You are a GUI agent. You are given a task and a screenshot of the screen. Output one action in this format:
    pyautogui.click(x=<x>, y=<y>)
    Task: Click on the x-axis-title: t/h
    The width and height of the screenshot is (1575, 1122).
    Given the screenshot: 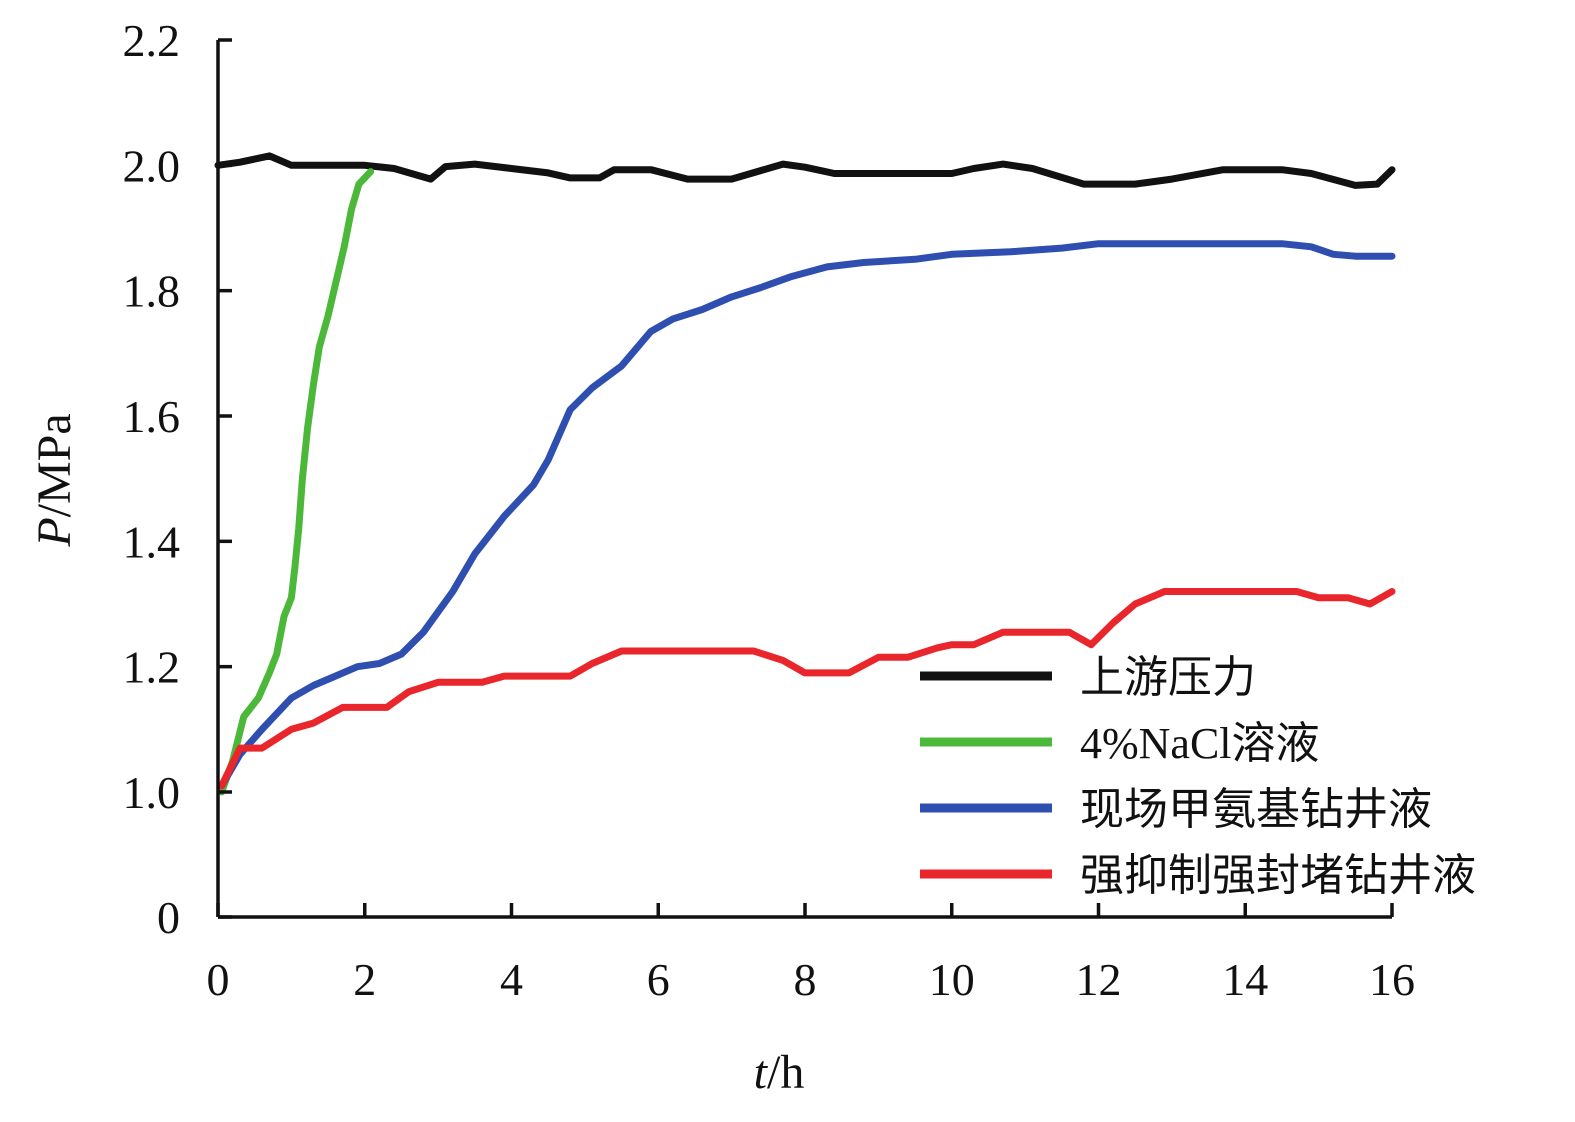 What is the action you would take?
    pyautogui.click(x=779, y=1072)
    